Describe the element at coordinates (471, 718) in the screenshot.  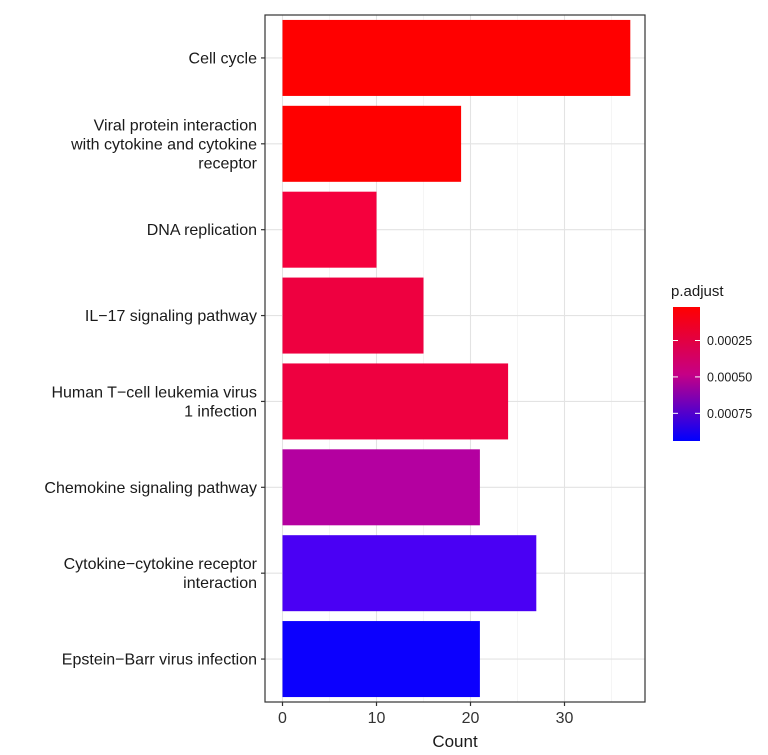
I see `x-tick-label: 20` at that location.